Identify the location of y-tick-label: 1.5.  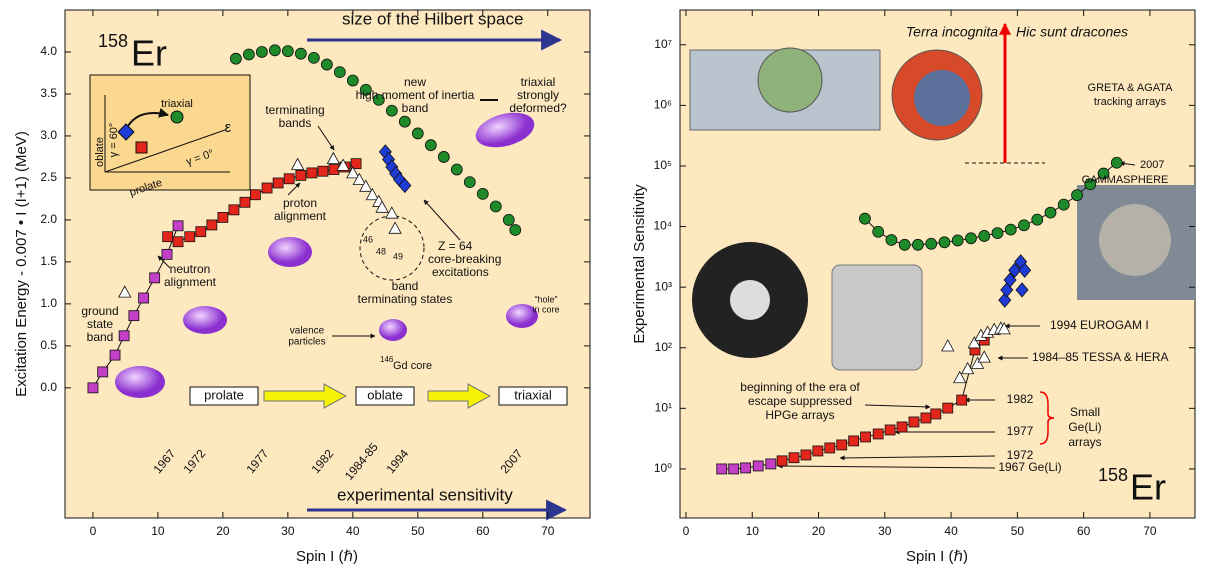
(48, 261).